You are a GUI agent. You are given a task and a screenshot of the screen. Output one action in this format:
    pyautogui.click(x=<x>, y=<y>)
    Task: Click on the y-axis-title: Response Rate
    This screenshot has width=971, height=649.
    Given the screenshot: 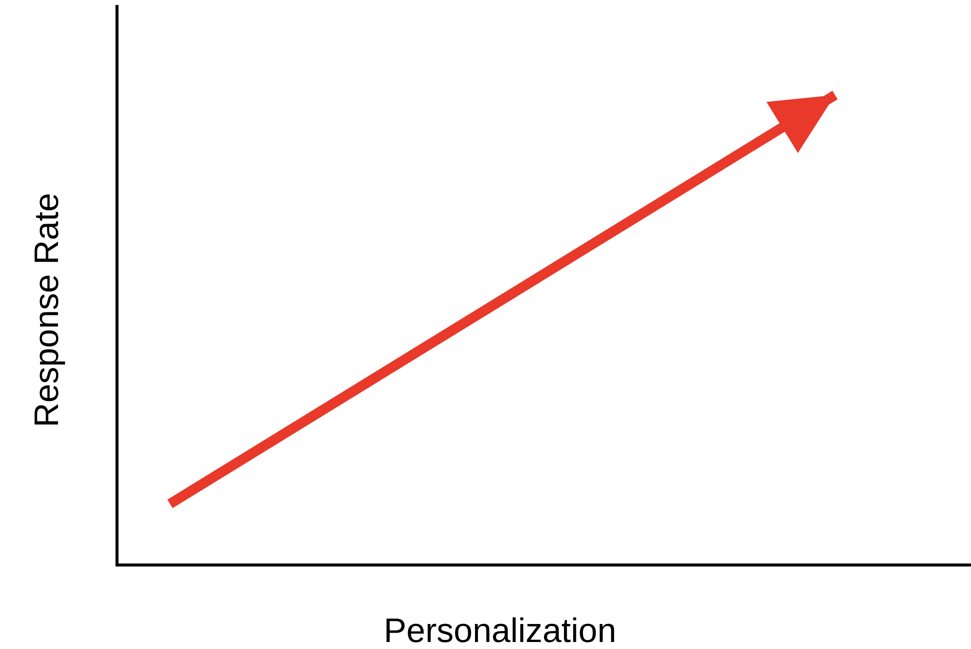 What is the action you would take?
    pyautogui.click(x=47, y=310)
    